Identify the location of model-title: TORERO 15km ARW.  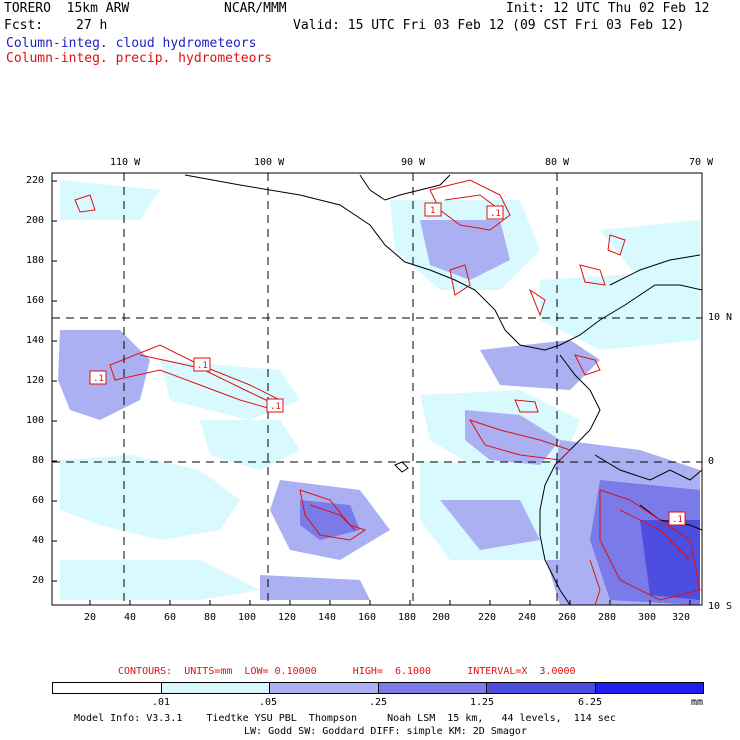
(67, 8).